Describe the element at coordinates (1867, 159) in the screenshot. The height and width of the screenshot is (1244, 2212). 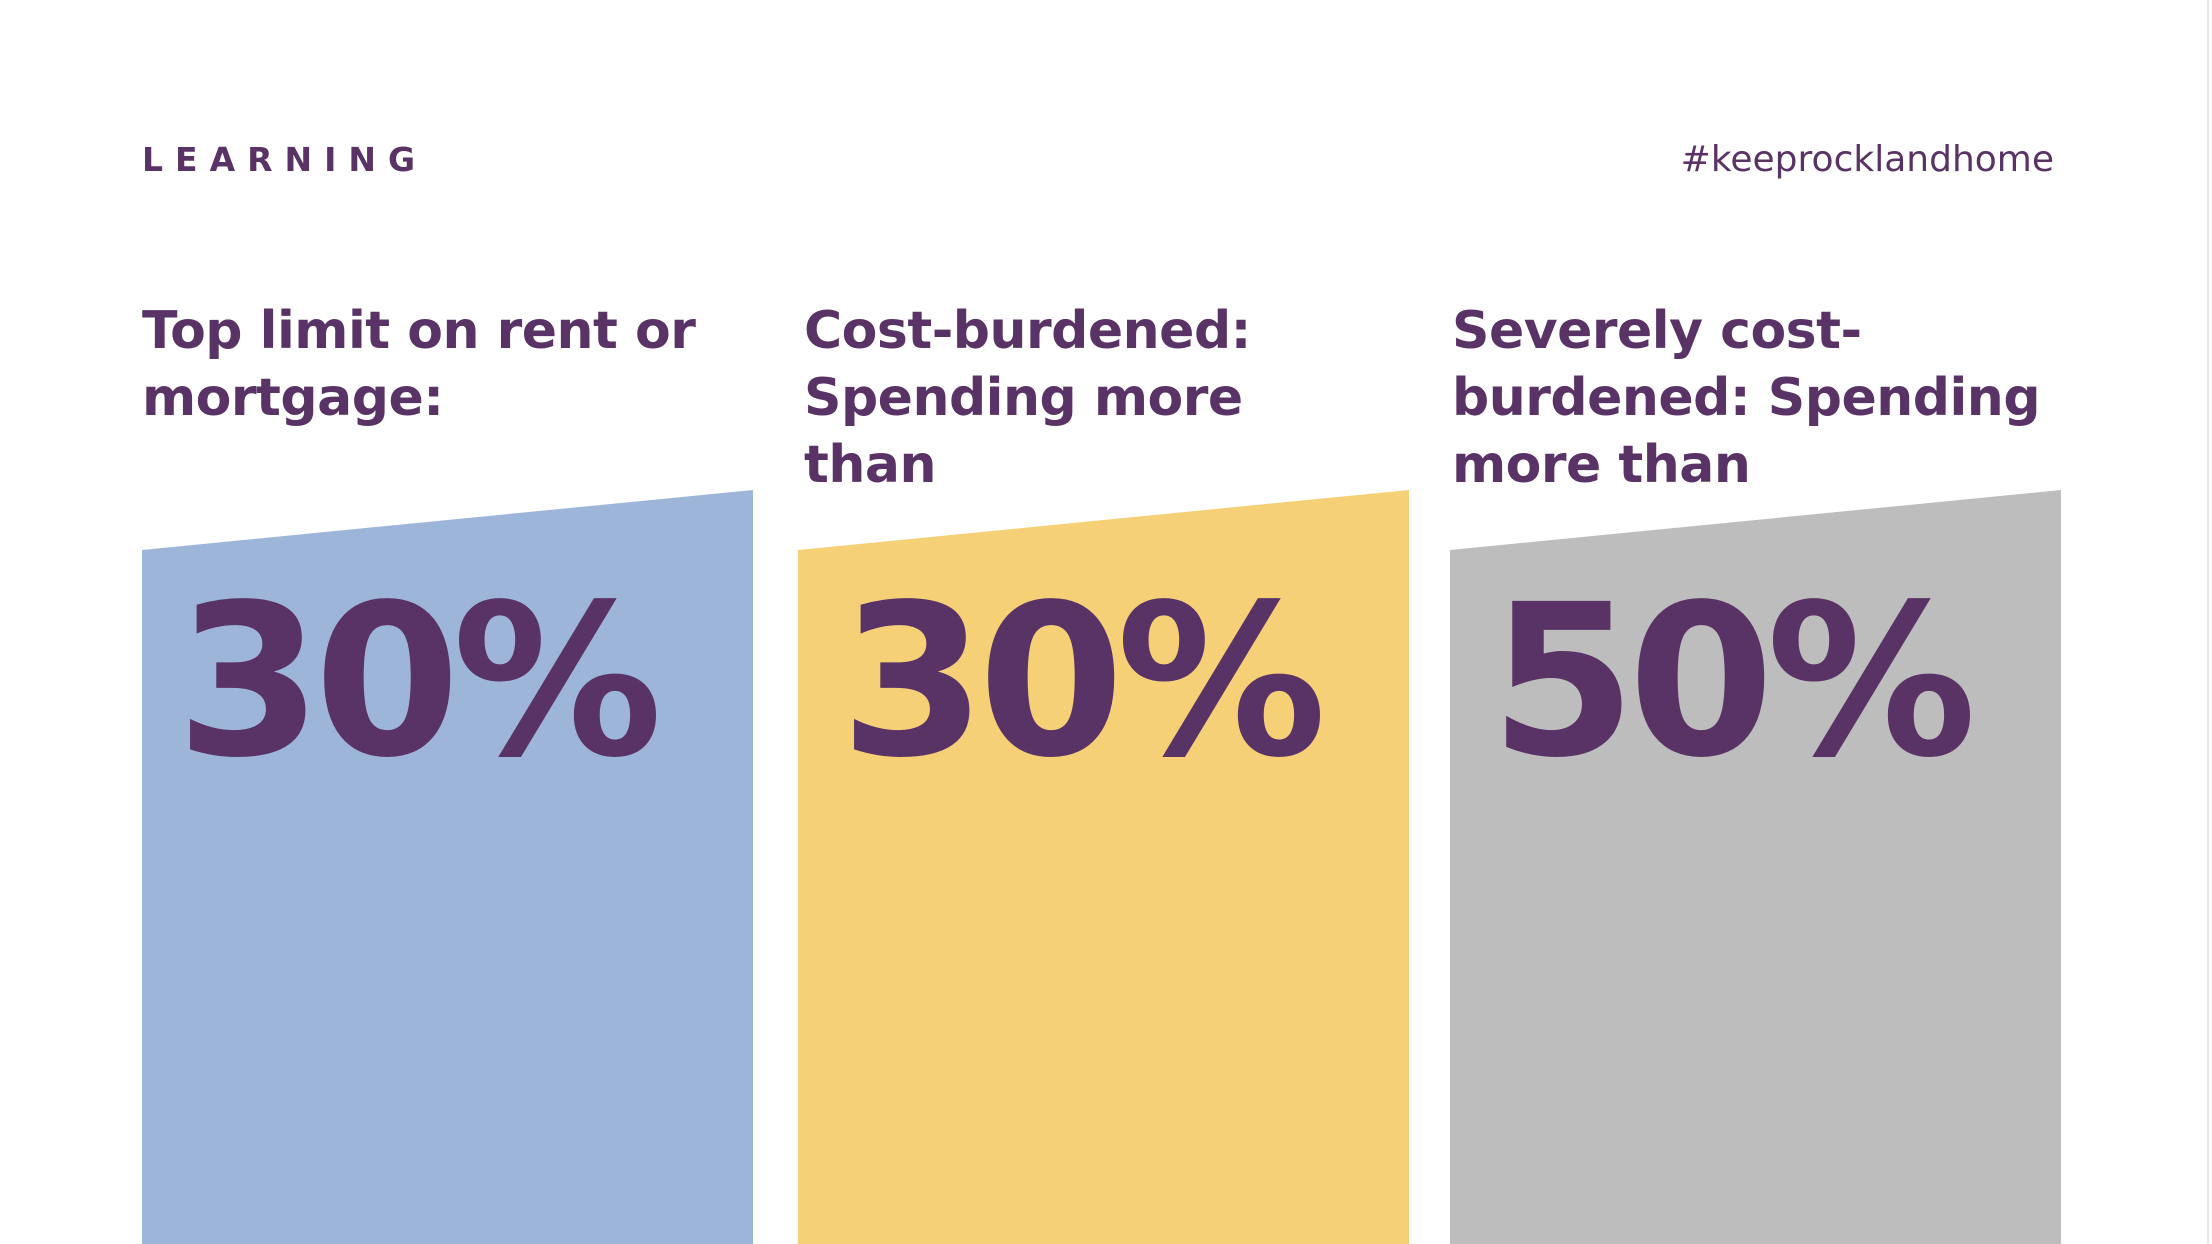
I see `hashtag-label: #keeprocklandhome` at that location.